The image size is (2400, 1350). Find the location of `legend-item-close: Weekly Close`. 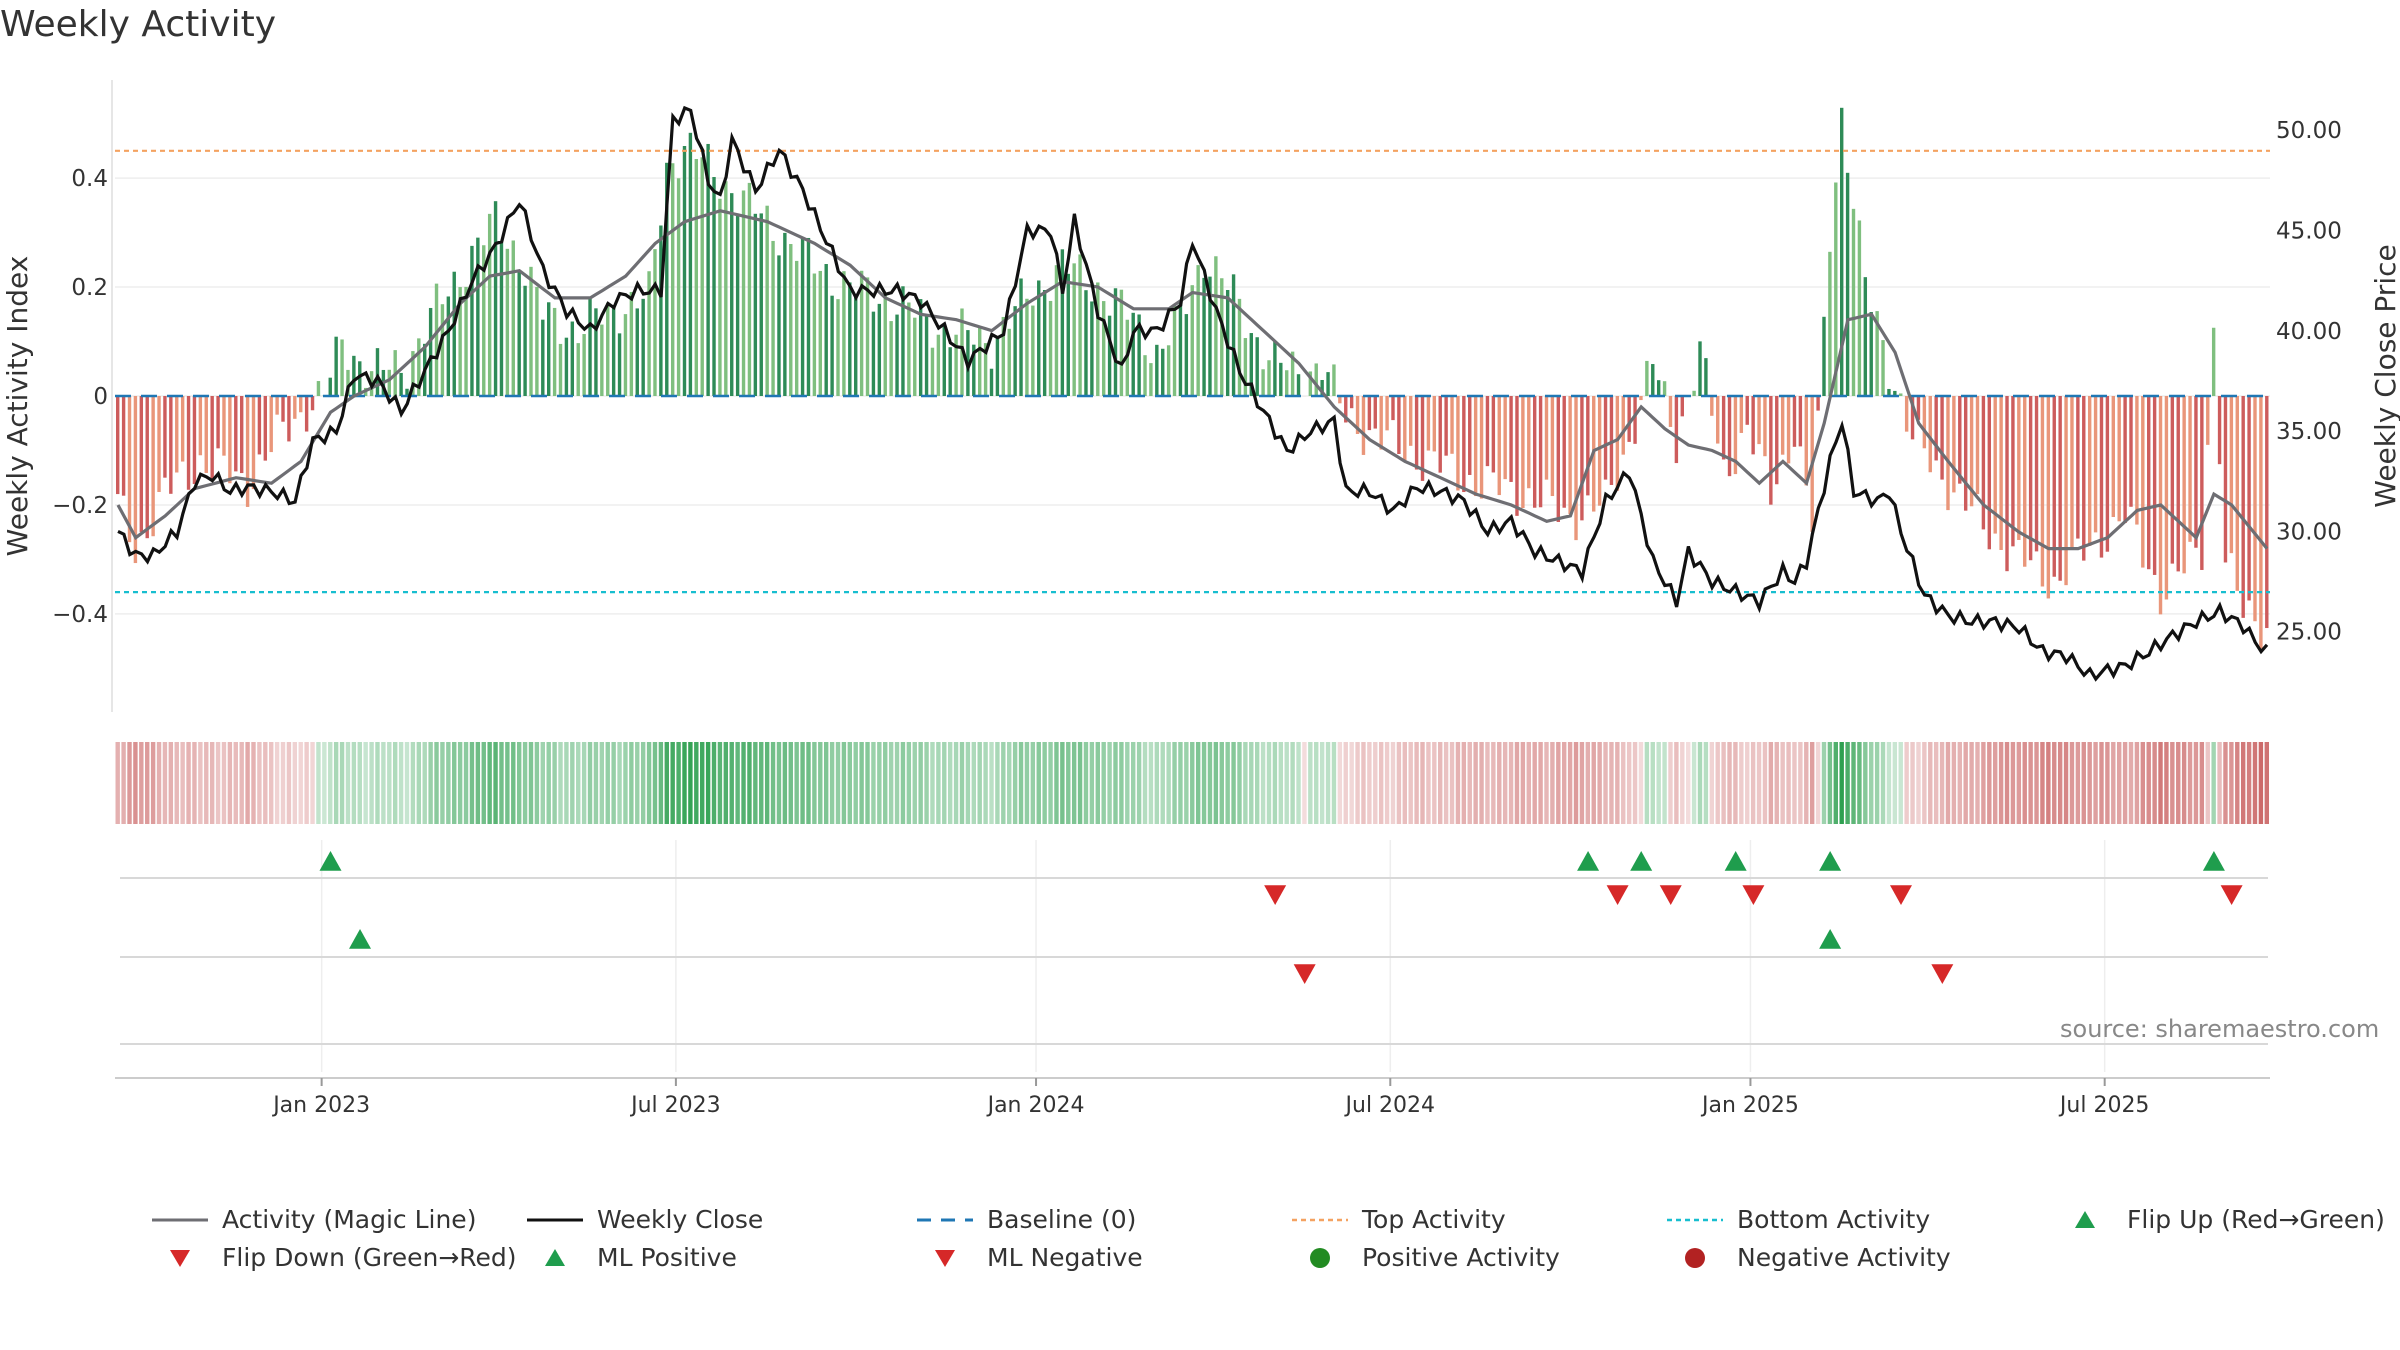

legend-item-close: Weekly Close is located at coordinates (644, 1219).